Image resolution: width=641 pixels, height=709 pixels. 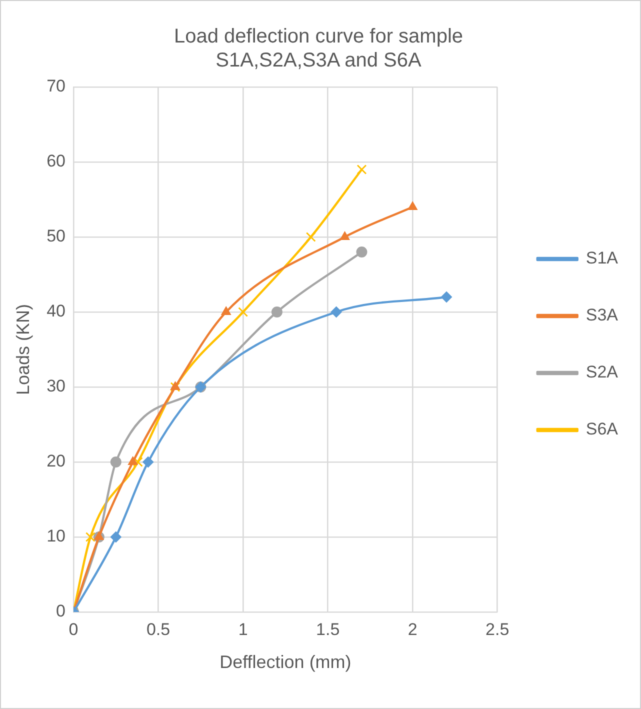 What do you see at coordinates (56, 461) in the screenshot?
I see `y-tick-label: 20` at bounding box center [56, 461].